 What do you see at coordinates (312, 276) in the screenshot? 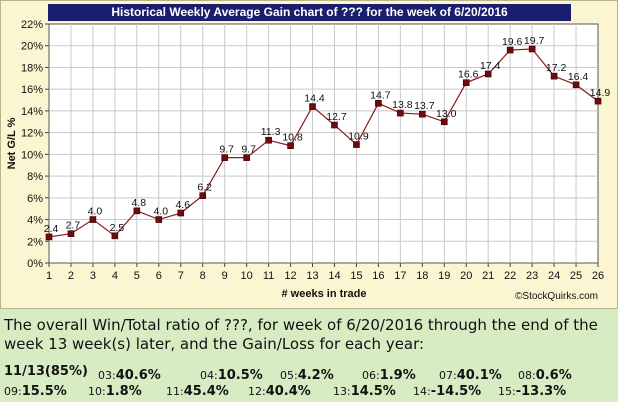
I see `x-tick-label: 13` at bounding box center [312, 276].